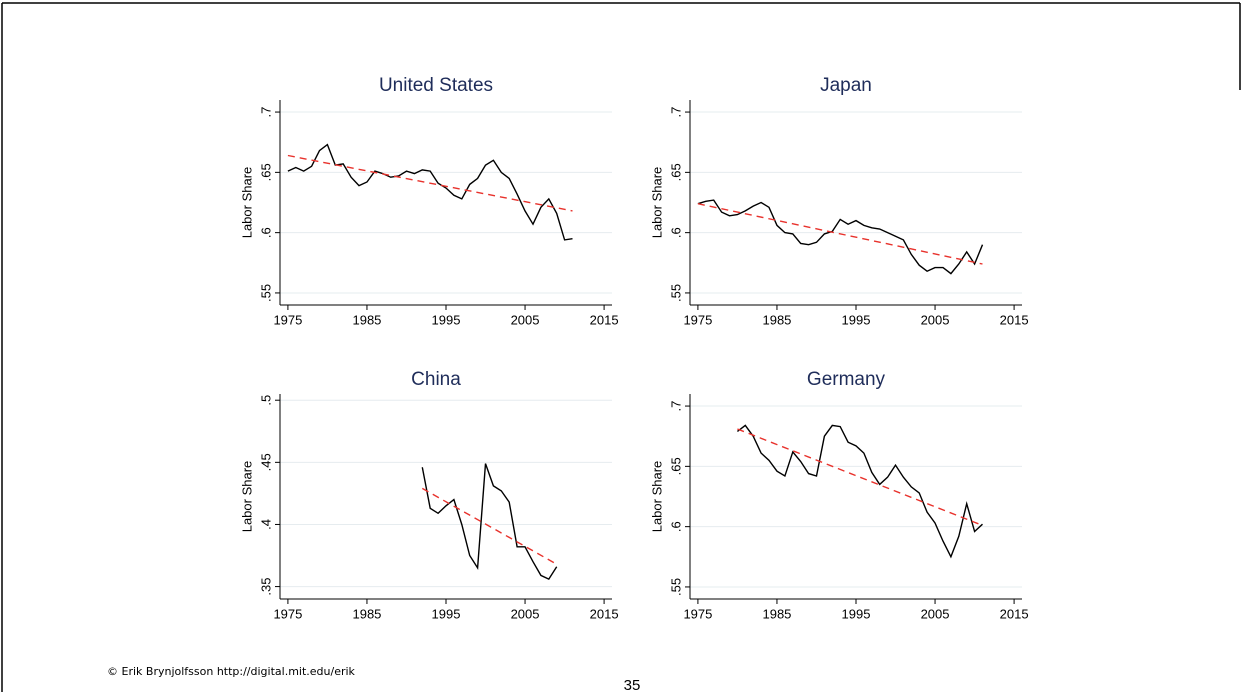 The image size is (1242, 700). What do you see at coordinates (265, 462) in the screenshot?
I see `y-tick-label: .45` at bounding box center [265, 462].